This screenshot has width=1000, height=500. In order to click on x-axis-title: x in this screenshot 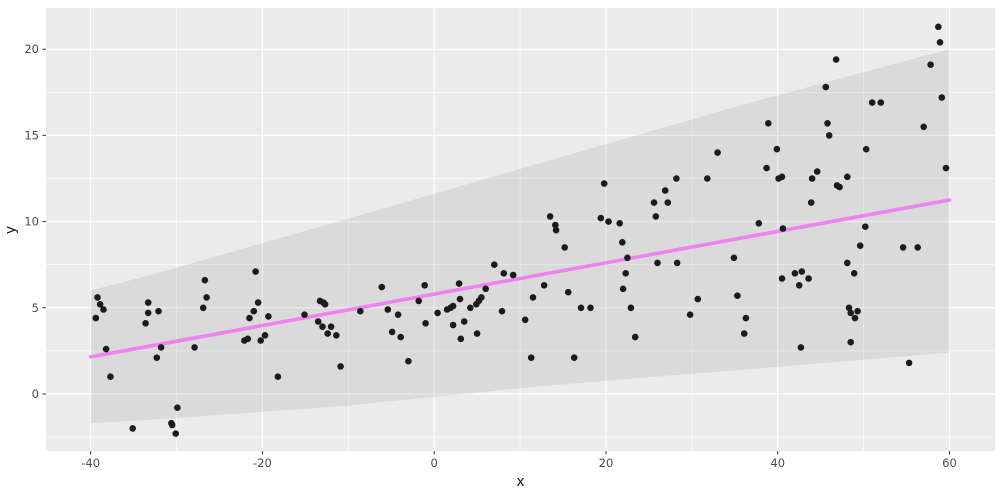, I will do `click(520, 482)`.